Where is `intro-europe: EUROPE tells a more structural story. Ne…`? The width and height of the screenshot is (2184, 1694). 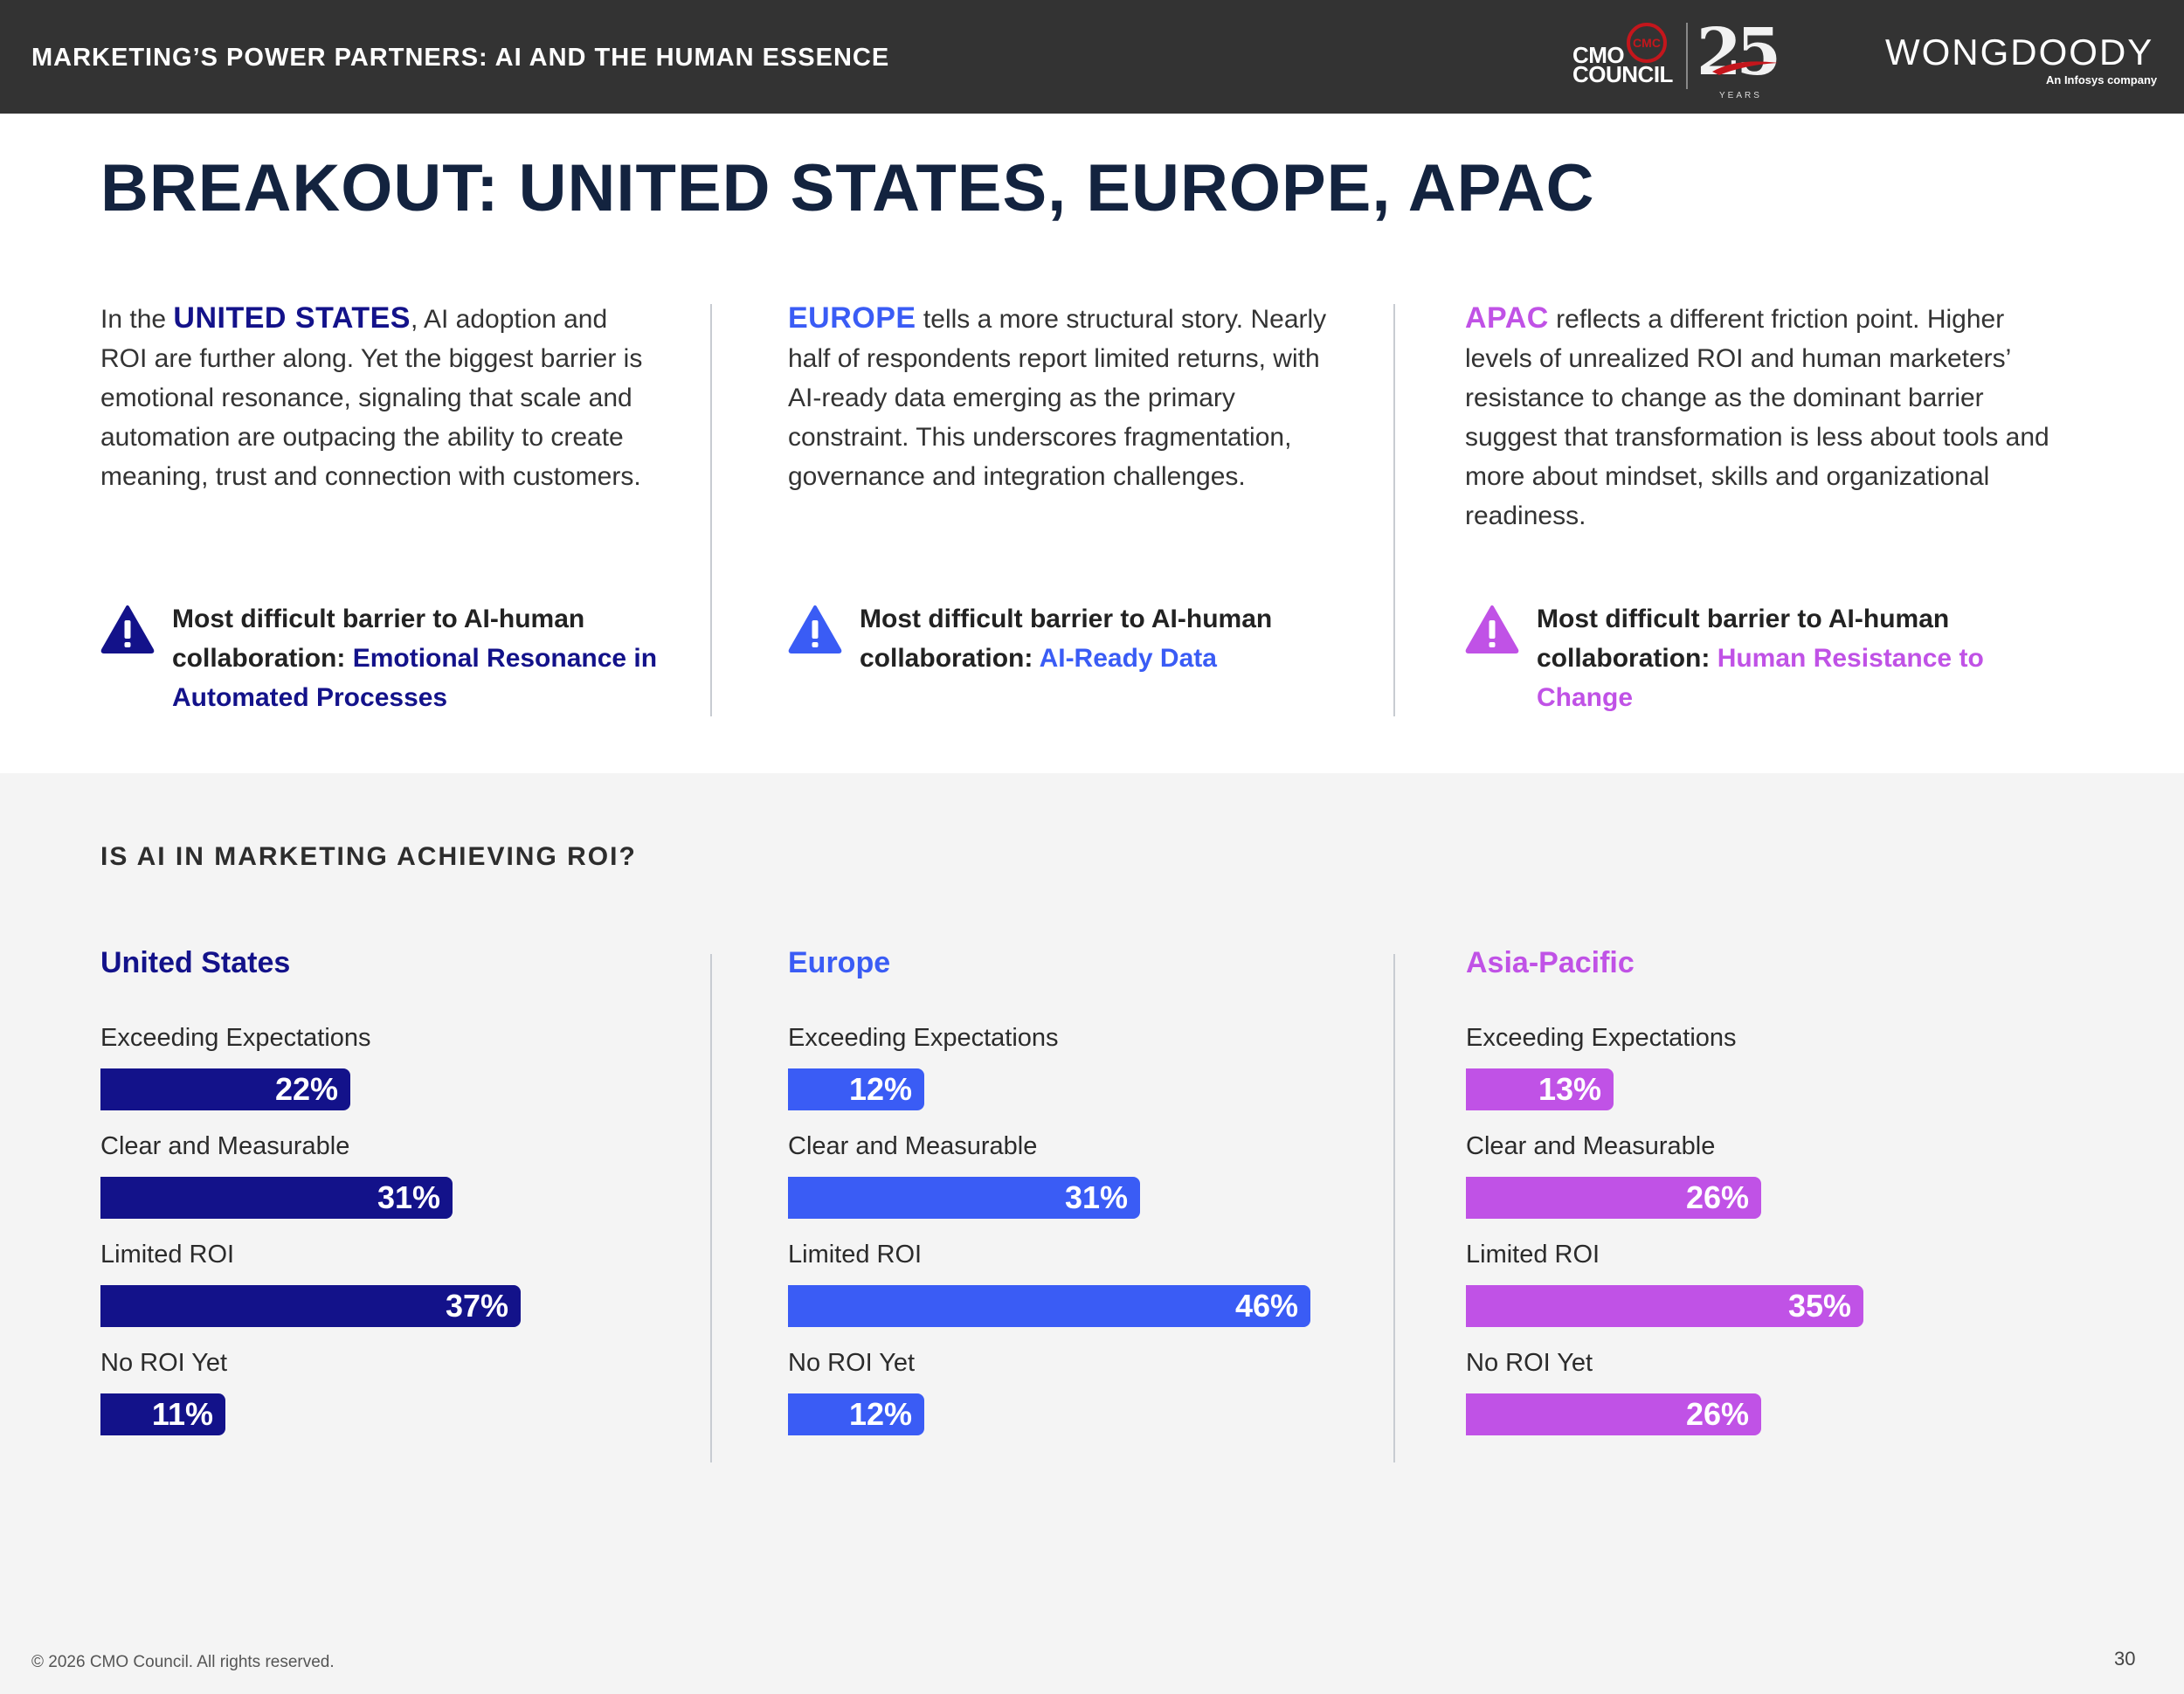 intro-europe: EUROPE tells a more structural story. Ne… is located at coordinates (1057, 396).